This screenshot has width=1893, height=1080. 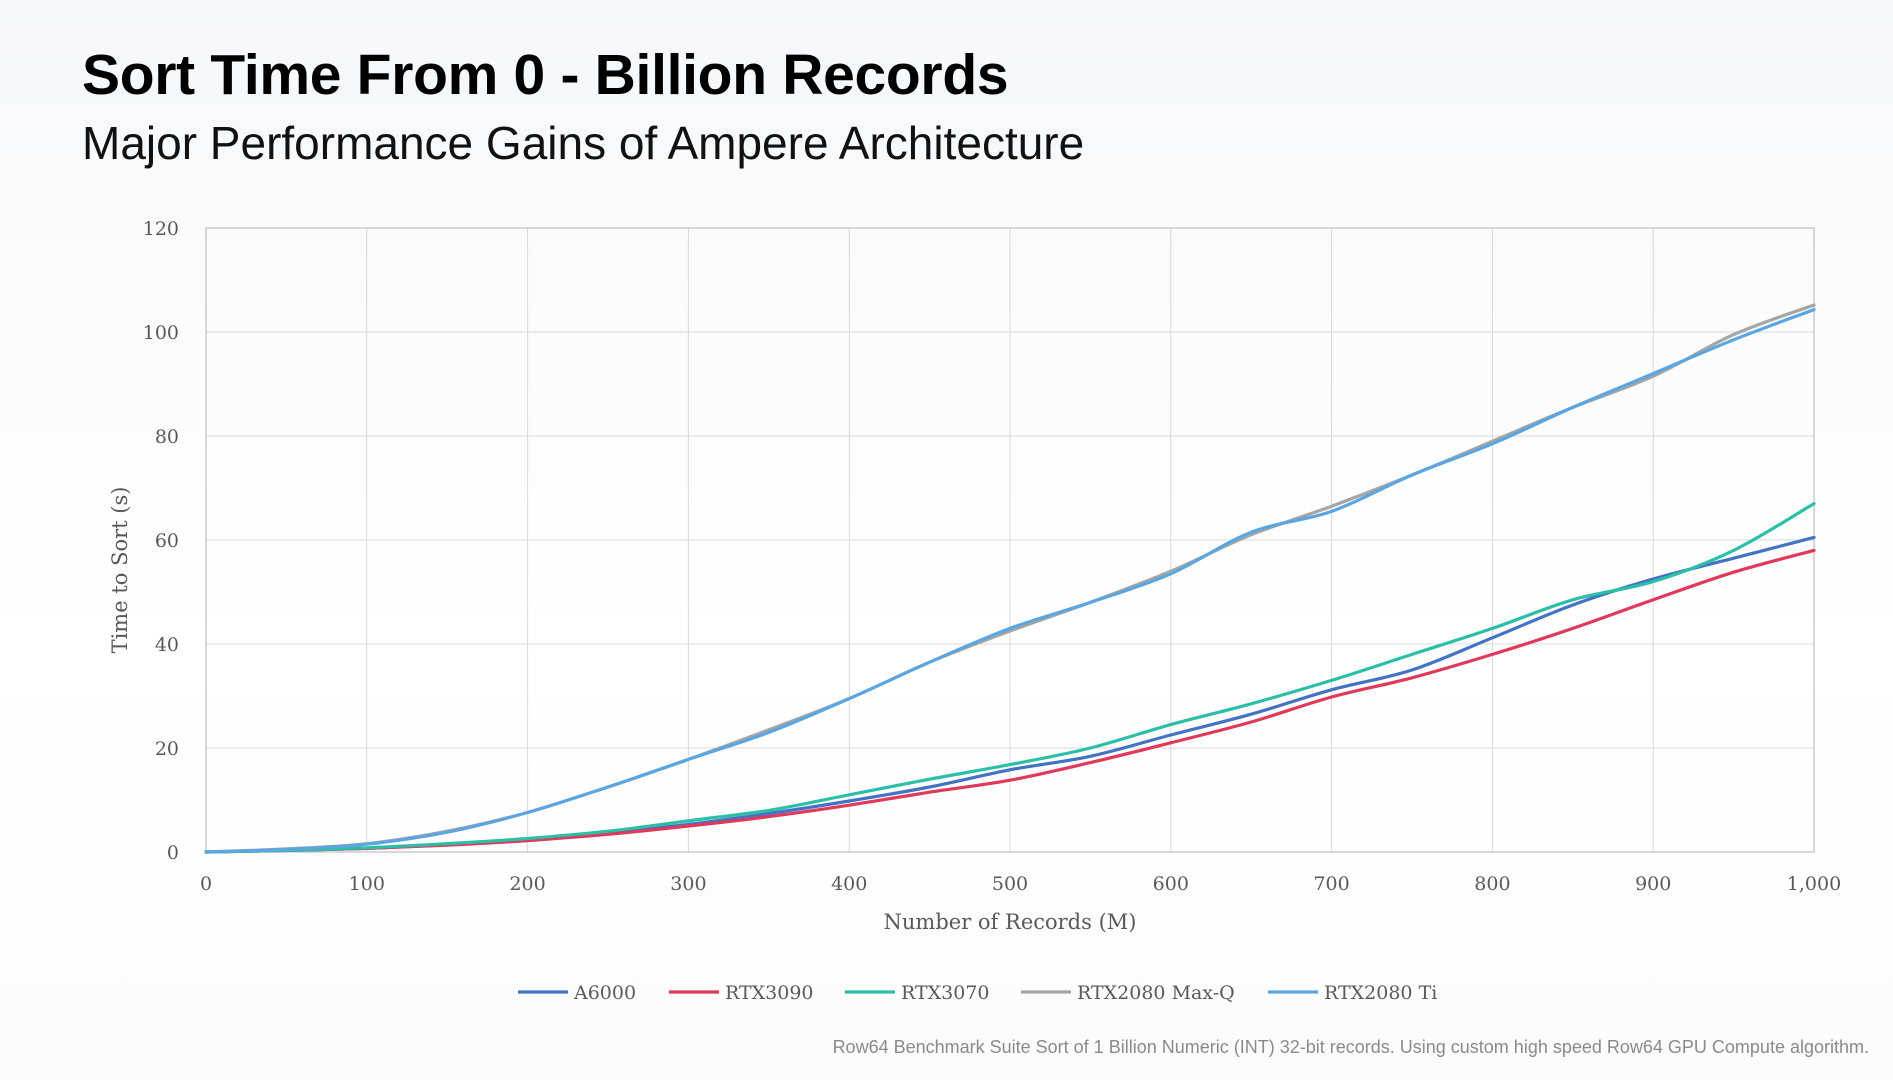 What do you see at coordinates (1010, 884) in the screenshot?
I see `x-tick-label: 500` at bounding box center [1010, 884].